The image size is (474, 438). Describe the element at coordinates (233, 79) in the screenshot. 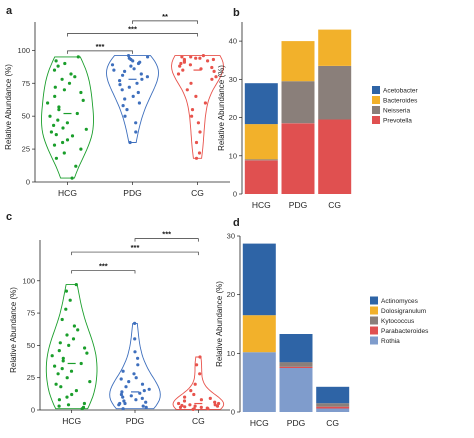

I see `y-tick-label: 30` at that location.